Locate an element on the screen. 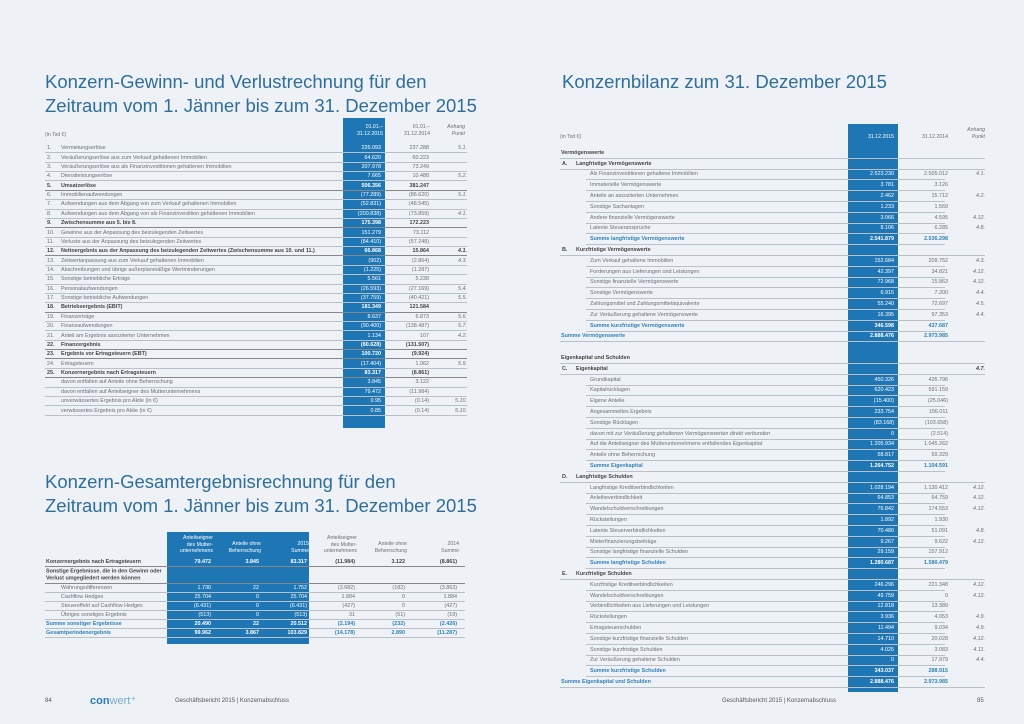 This screenshot has width=1024, height=724. value-2014: 2.973.985 is located at coordinates (936, 682).